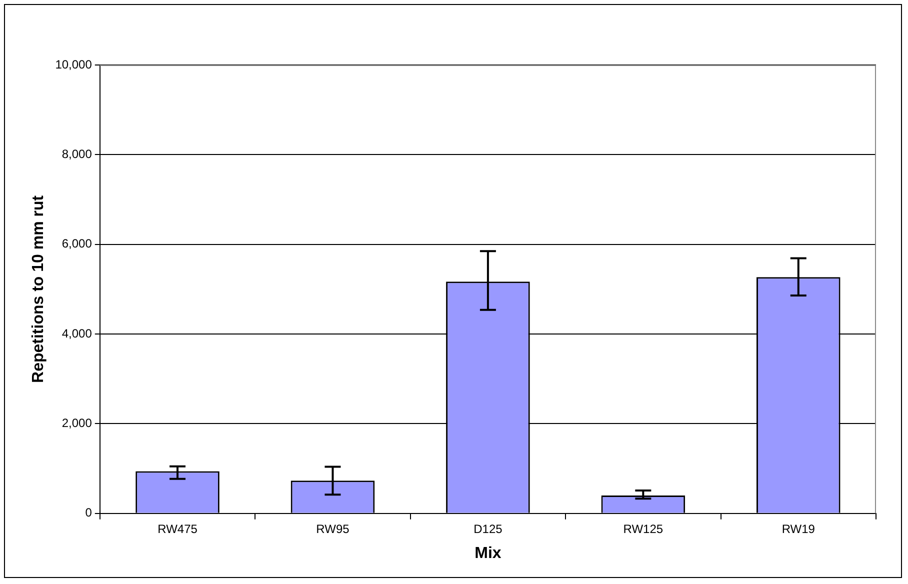 The height and width of the screenshot is (584, 908). What do you see at coordinates (77, 153) in the screenshot?
I see `y-tick-label: 8,000` at bounding box center [77, 153].